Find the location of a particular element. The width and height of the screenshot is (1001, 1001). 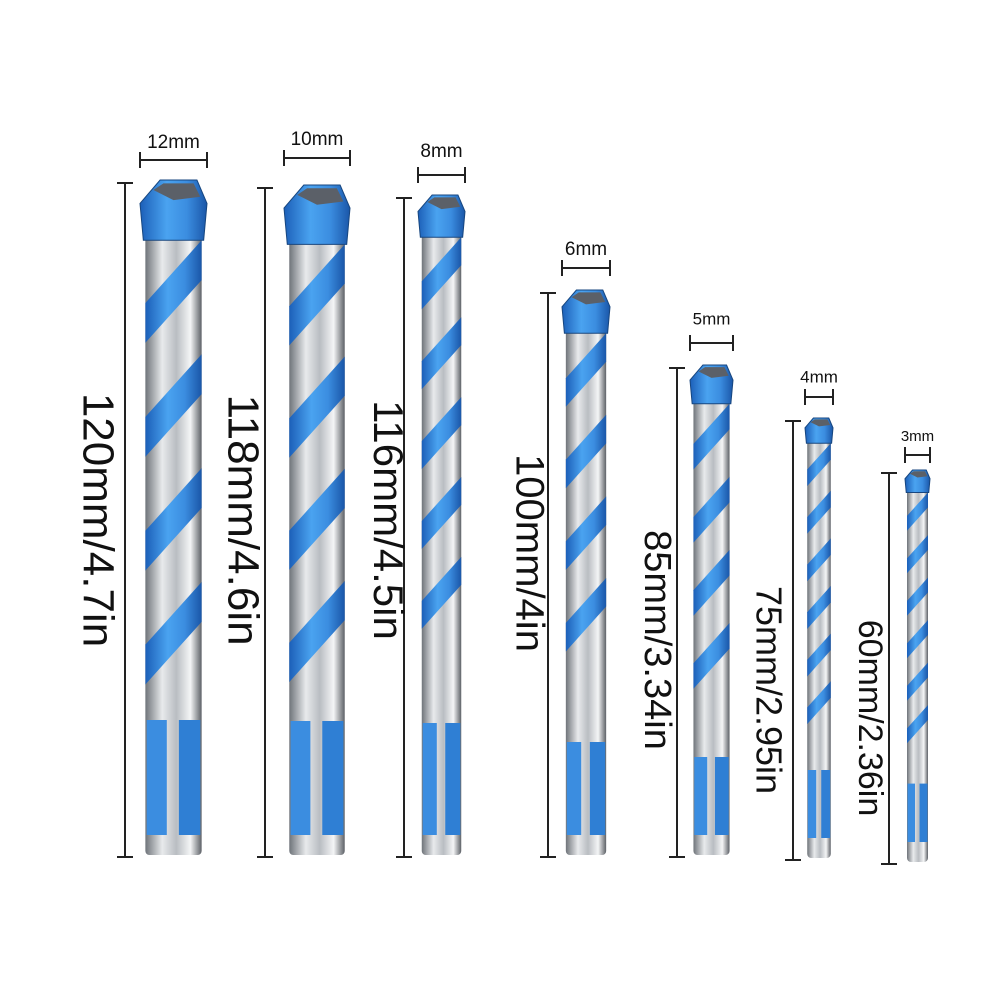

length-label: 60mm/2.36in is located at coordinates (870, 718).